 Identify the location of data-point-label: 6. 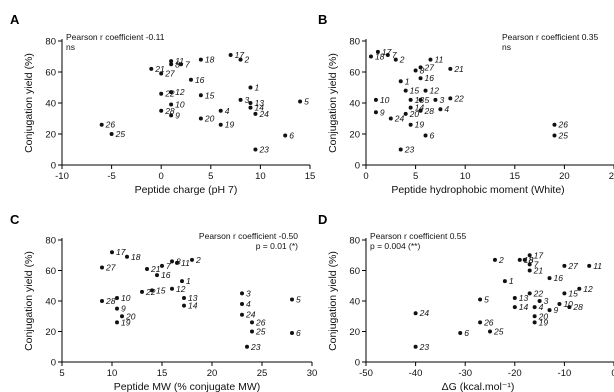
(432, 136).